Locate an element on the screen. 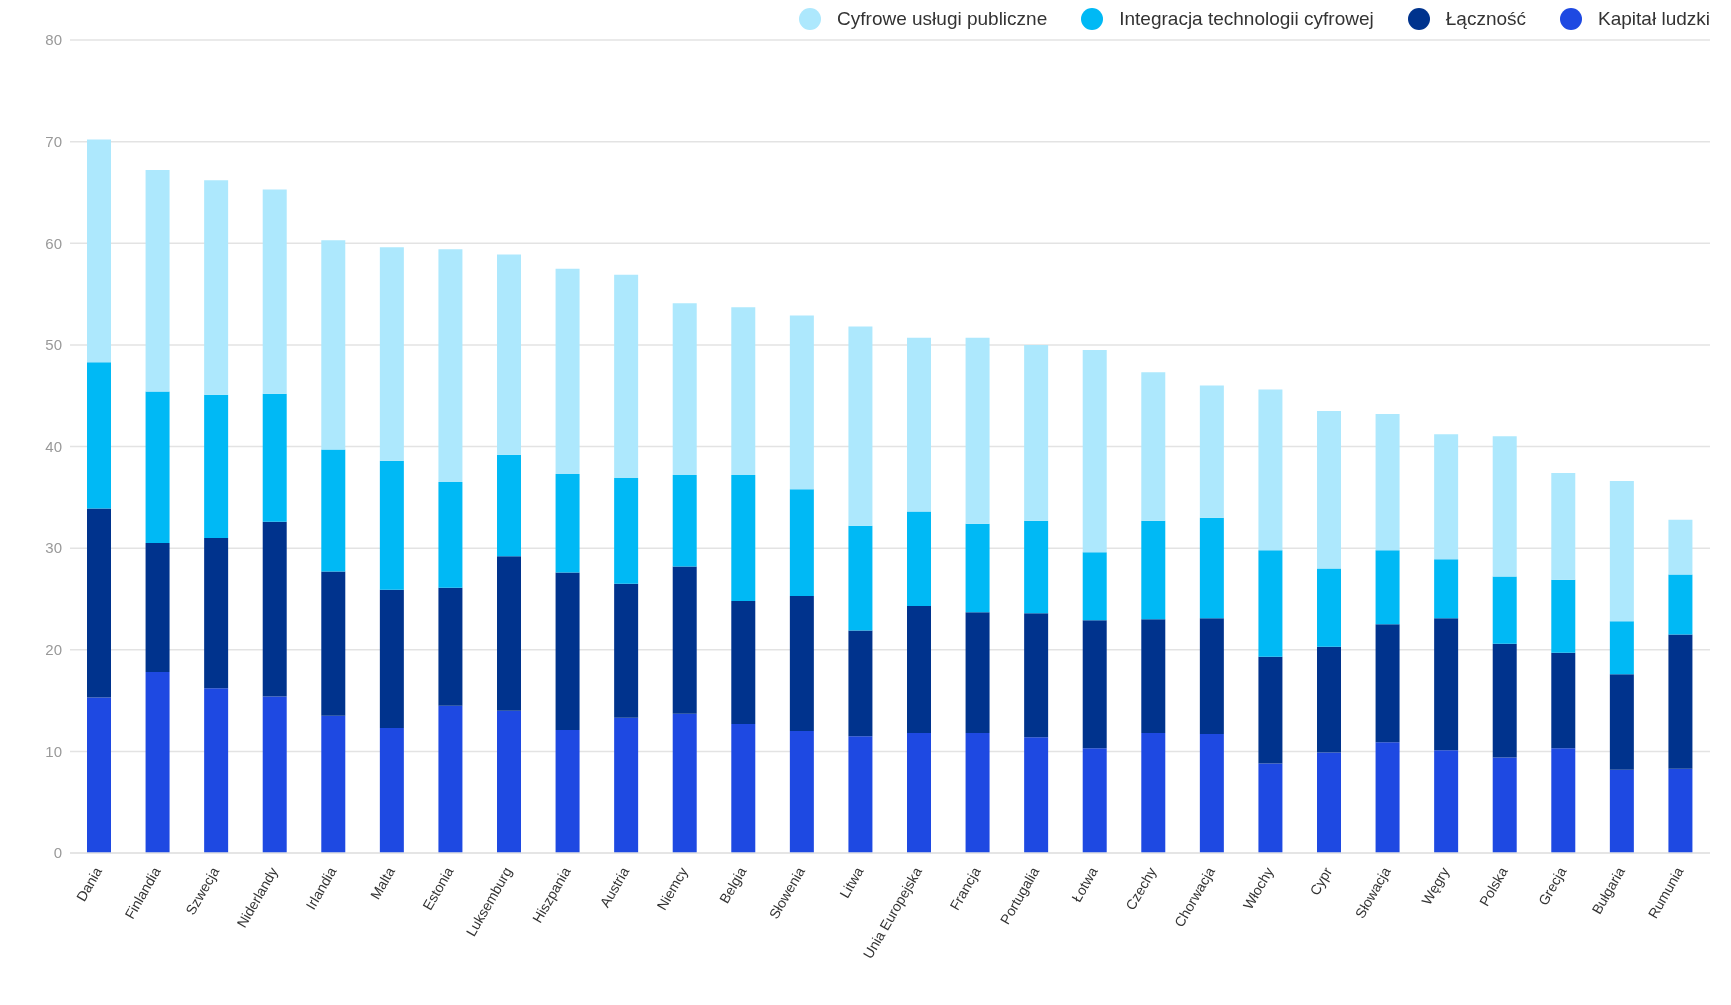 Image resolution: width=1731 pixels, height=1005 pixels. y-tick-label: 10 is located at coordinates (53, 751).